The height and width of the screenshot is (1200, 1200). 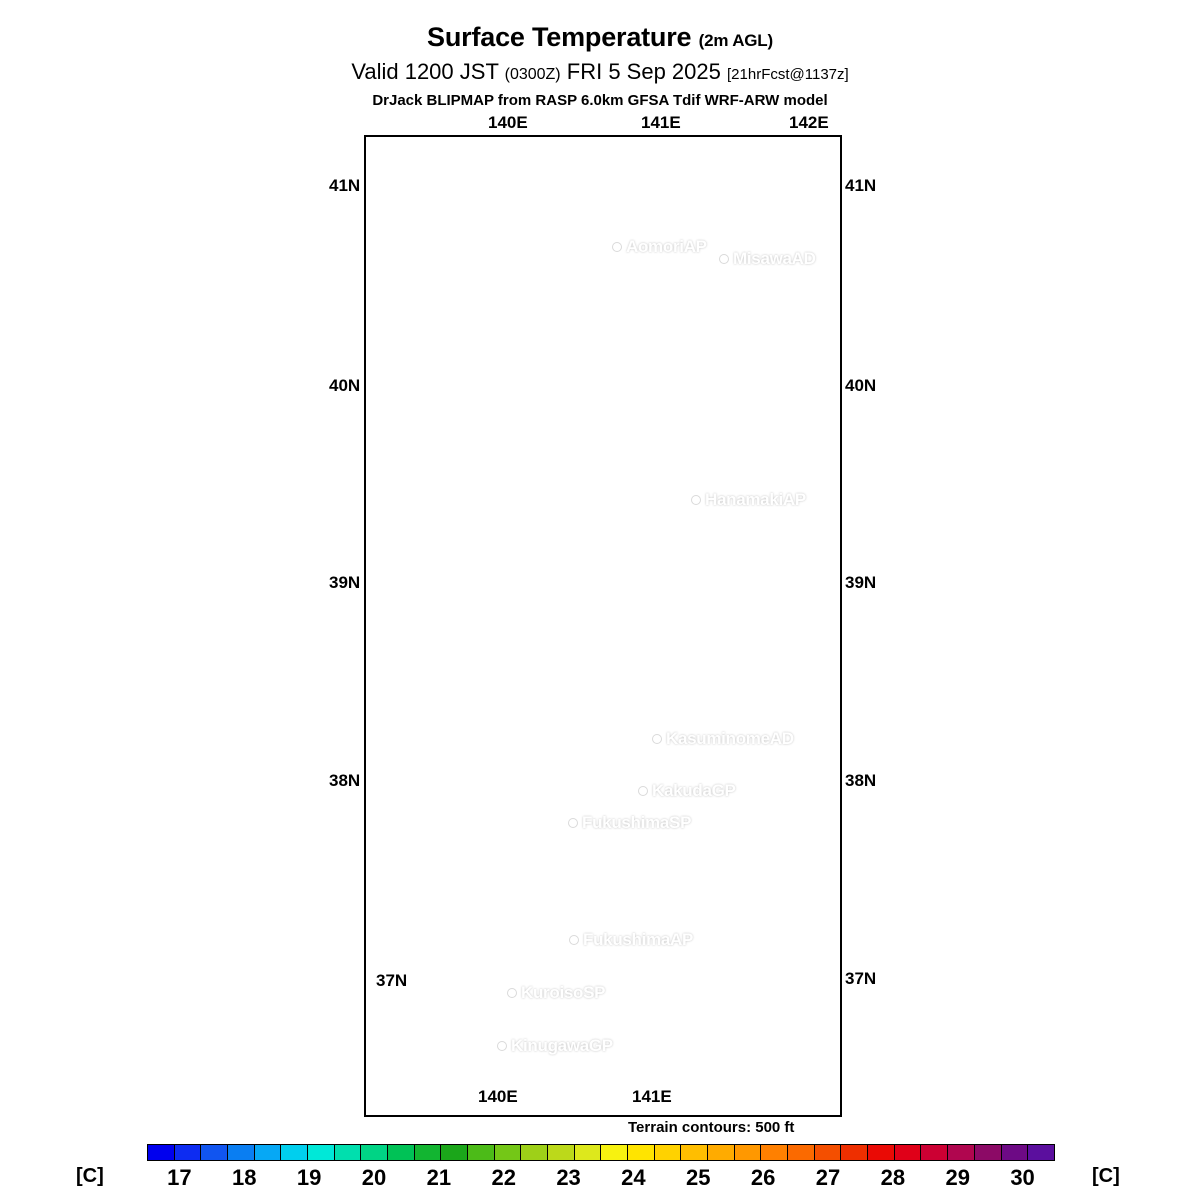 I want to click on station-marker-misawaad: MisawaAD, so click(x=768, y=259).